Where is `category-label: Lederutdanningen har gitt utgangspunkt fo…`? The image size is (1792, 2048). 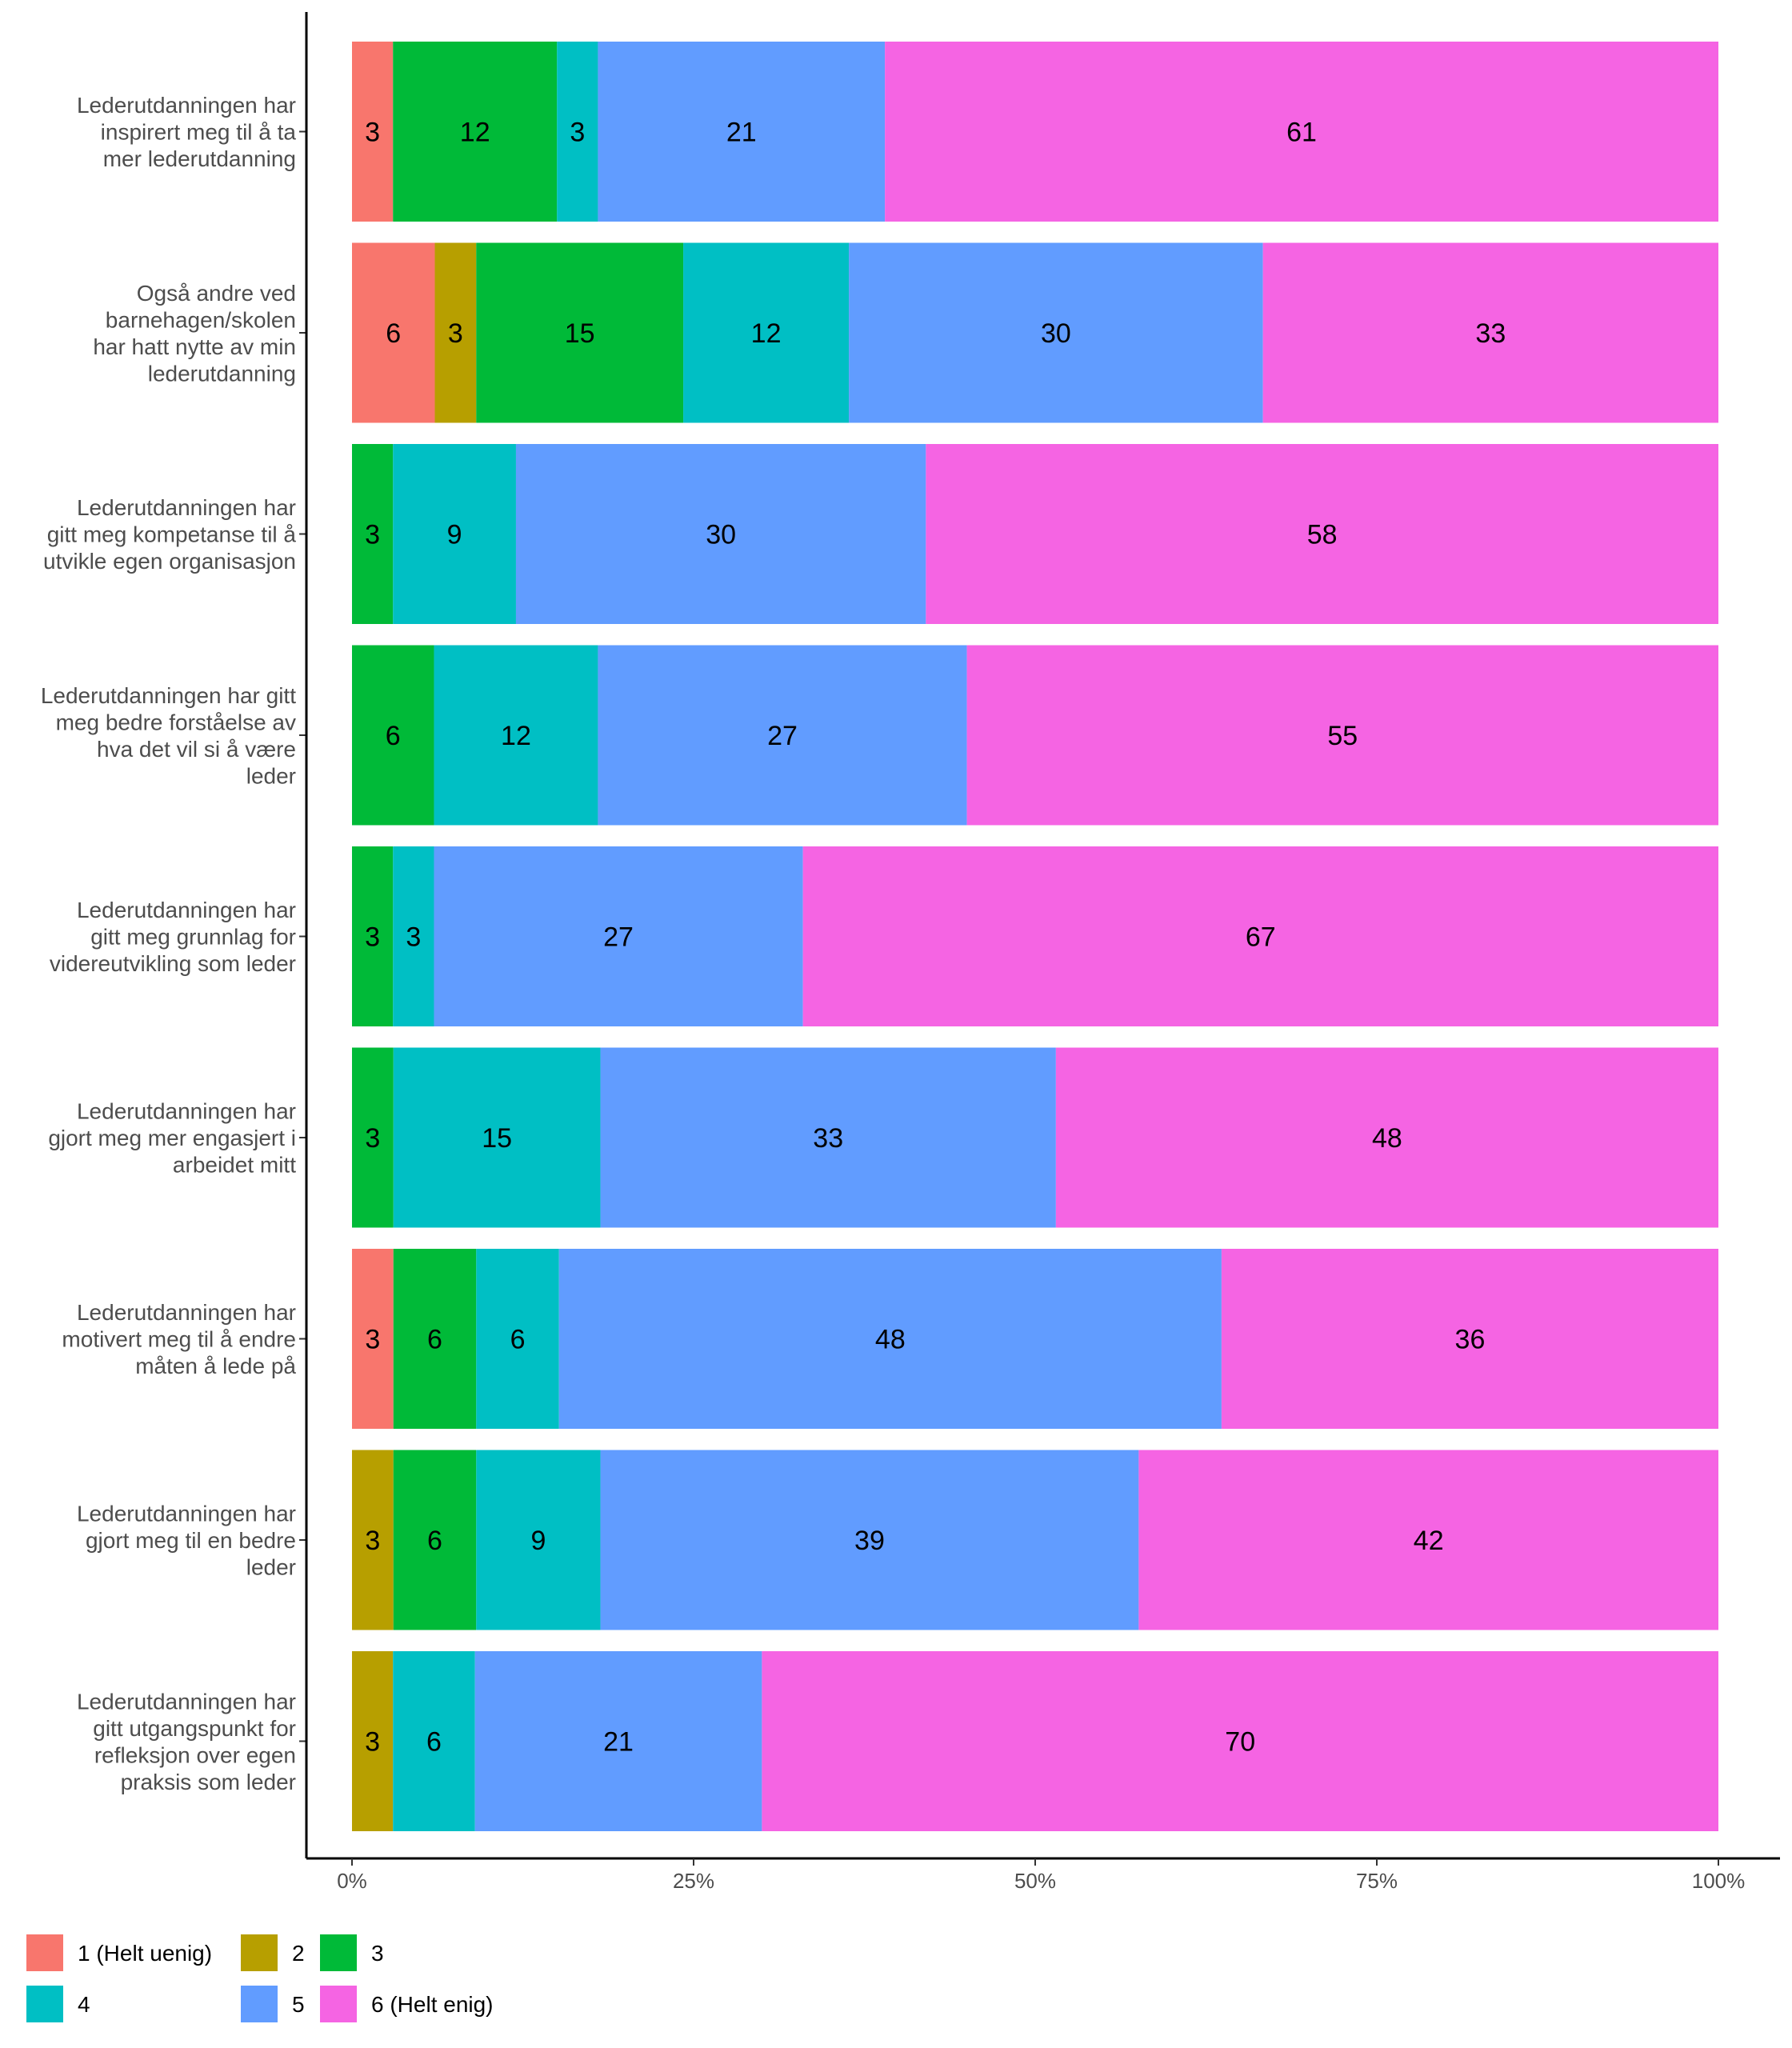
category-label: Lederutdanningen har gitt utgangspunkt fo… is located at coordinates (186, 1741).